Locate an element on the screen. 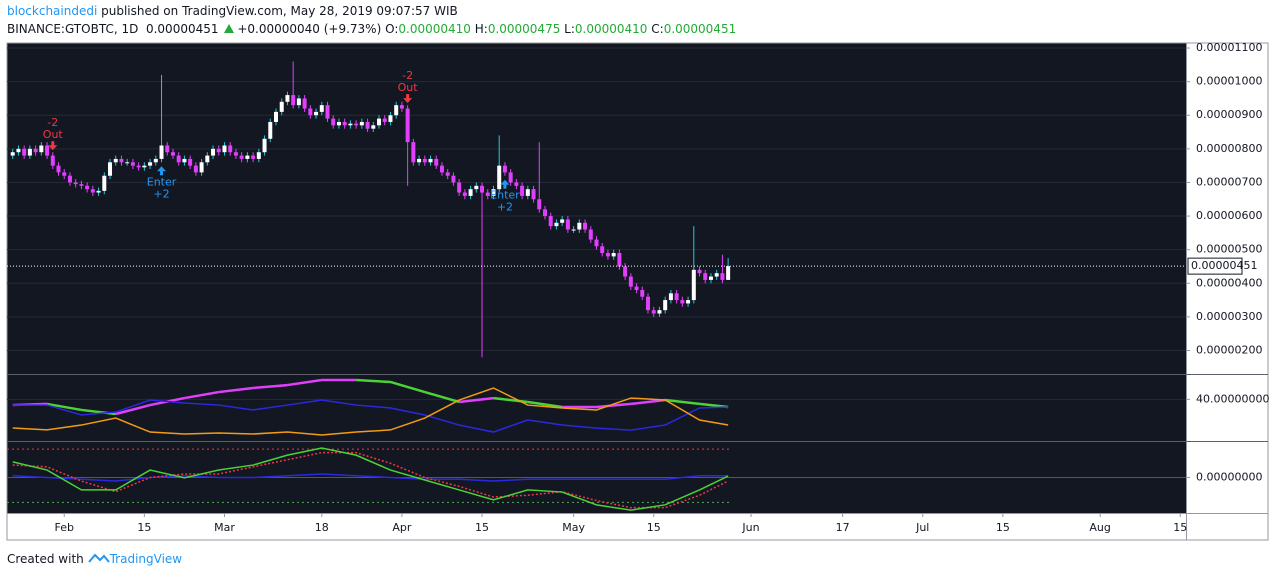  ohlc-value: 0.00000410 is located at coordinates (611, 29).